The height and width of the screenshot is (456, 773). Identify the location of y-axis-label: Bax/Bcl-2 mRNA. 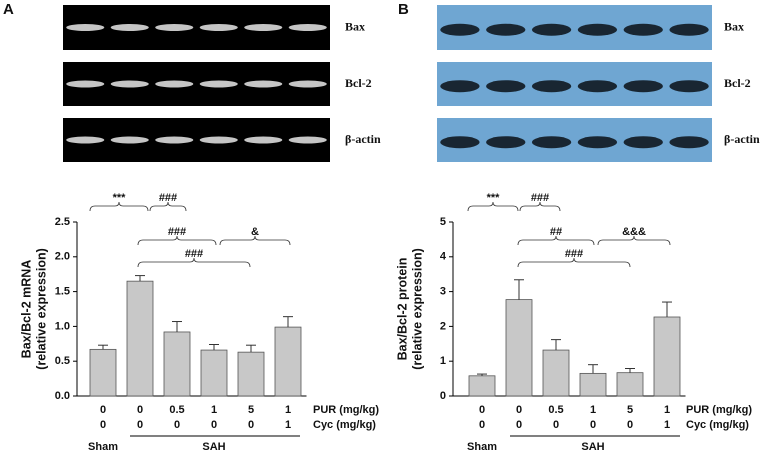
(26, 309).